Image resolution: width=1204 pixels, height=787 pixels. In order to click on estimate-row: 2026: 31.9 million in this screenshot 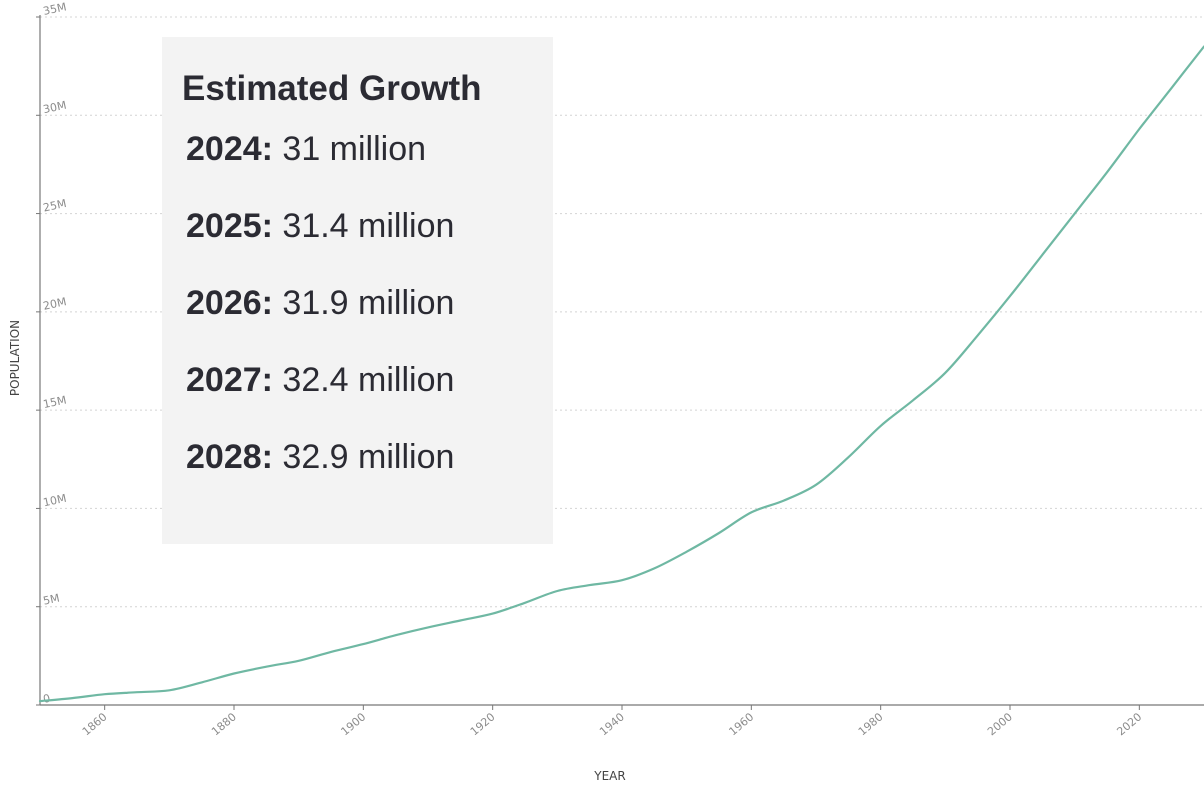, I will do `click(369, 303)`.